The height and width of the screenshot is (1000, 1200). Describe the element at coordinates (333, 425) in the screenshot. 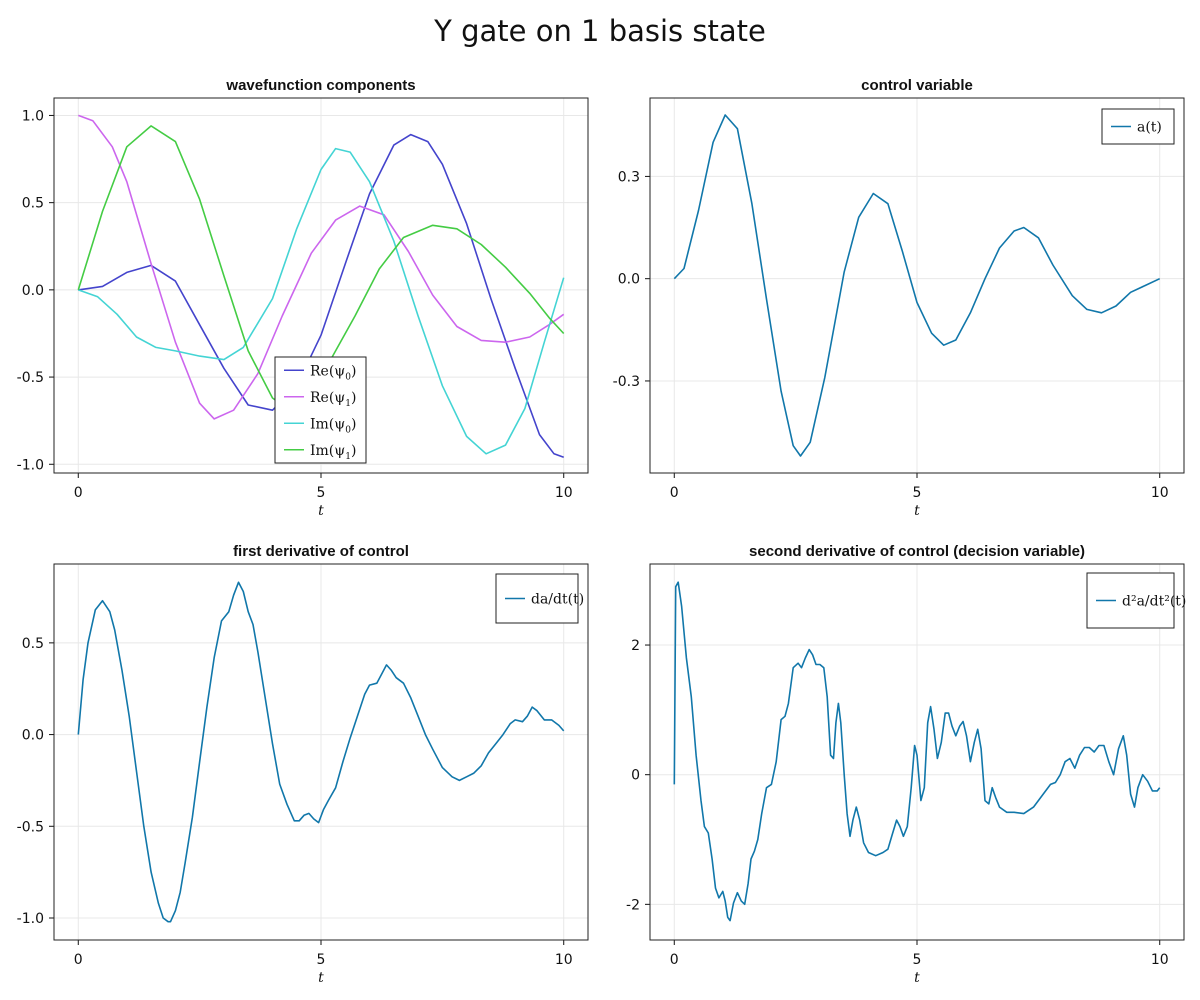

I see `legend-label-3: Im(ψ0)` at that location.